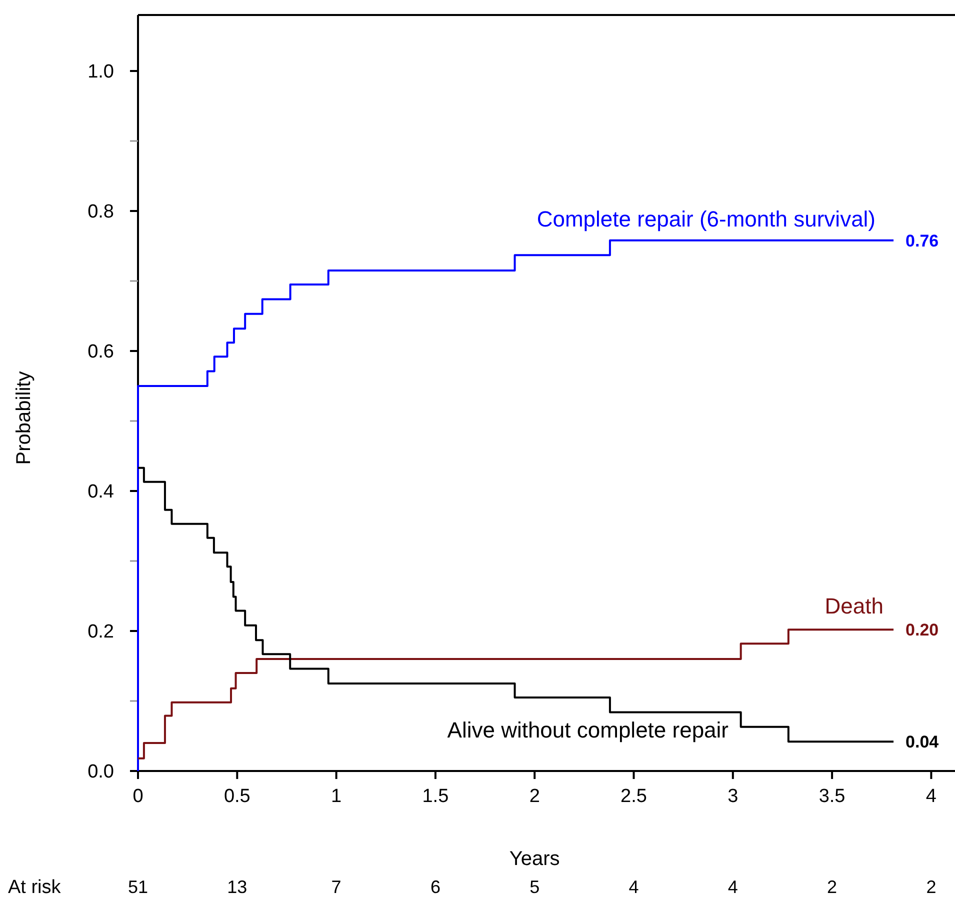  I want to click on x-tick-label: 3, so click(733, 796).